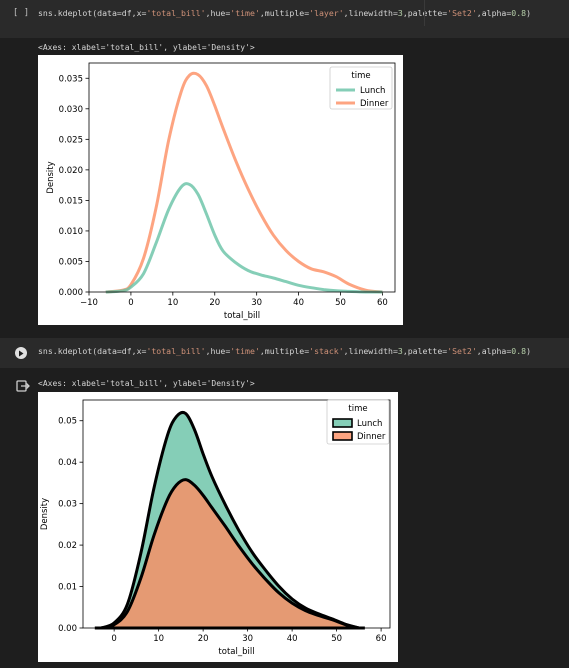 This screenshot has width=569, height=668. I want to click on y-tick-label: 0.05, so click(67, 422).